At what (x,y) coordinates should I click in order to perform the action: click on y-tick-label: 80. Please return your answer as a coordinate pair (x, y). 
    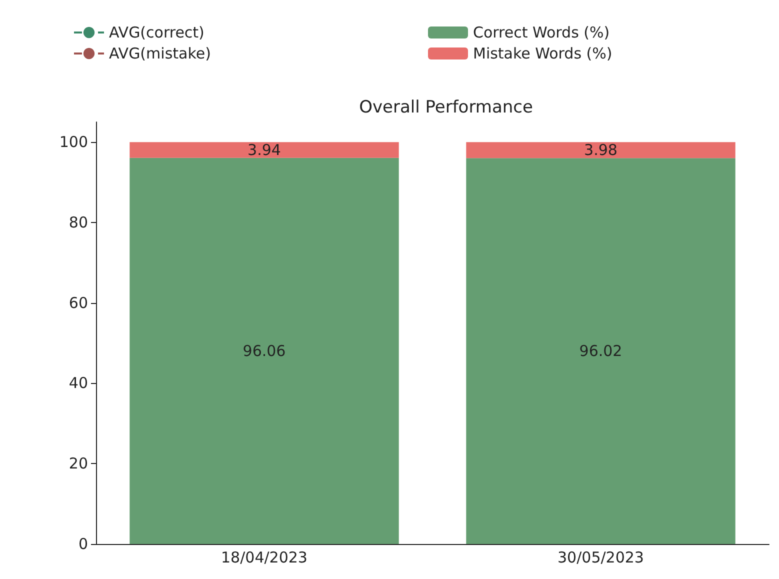
    Looking at the image, I should click on (78, 222).